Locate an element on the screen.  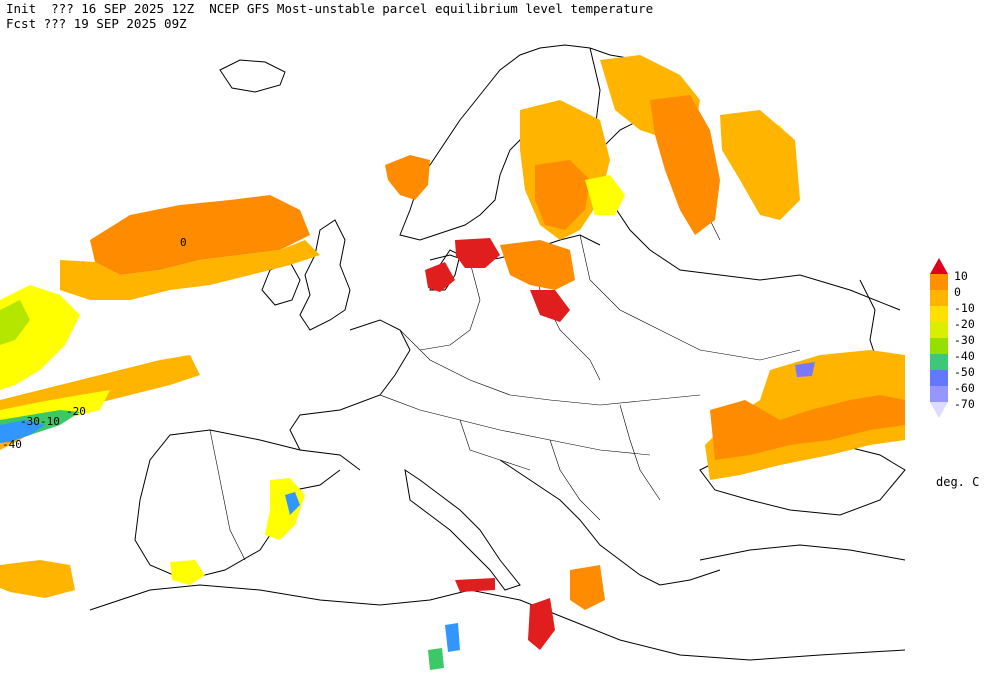
field-orange-southeast is located at coordinates (807, 427).